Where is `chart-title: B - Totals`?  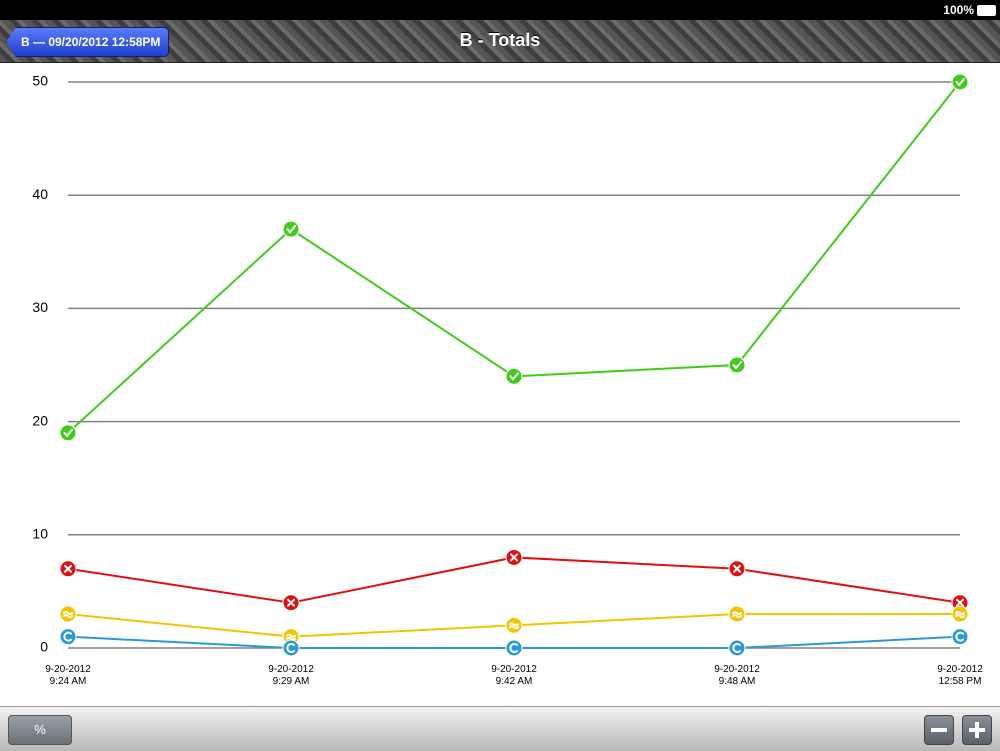
chart-title: B - Totals is located at coordinates (500, 40).